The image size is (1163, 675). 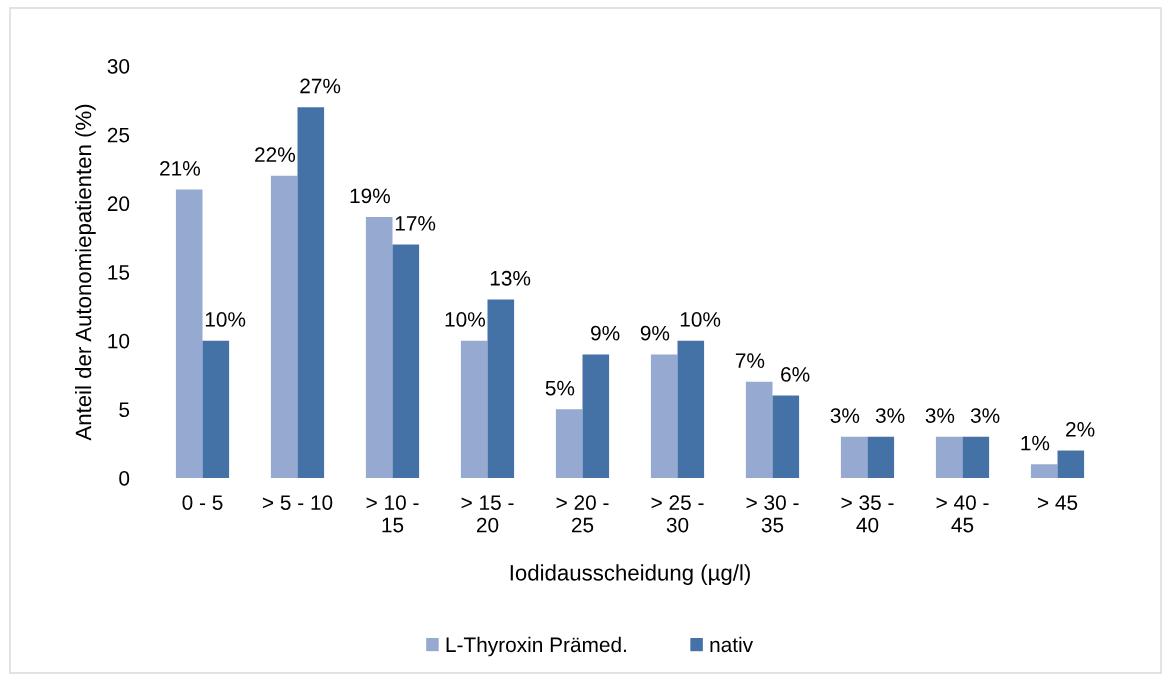 I want to click on x-tick-label: > 45, so click(x=1057, y=502).